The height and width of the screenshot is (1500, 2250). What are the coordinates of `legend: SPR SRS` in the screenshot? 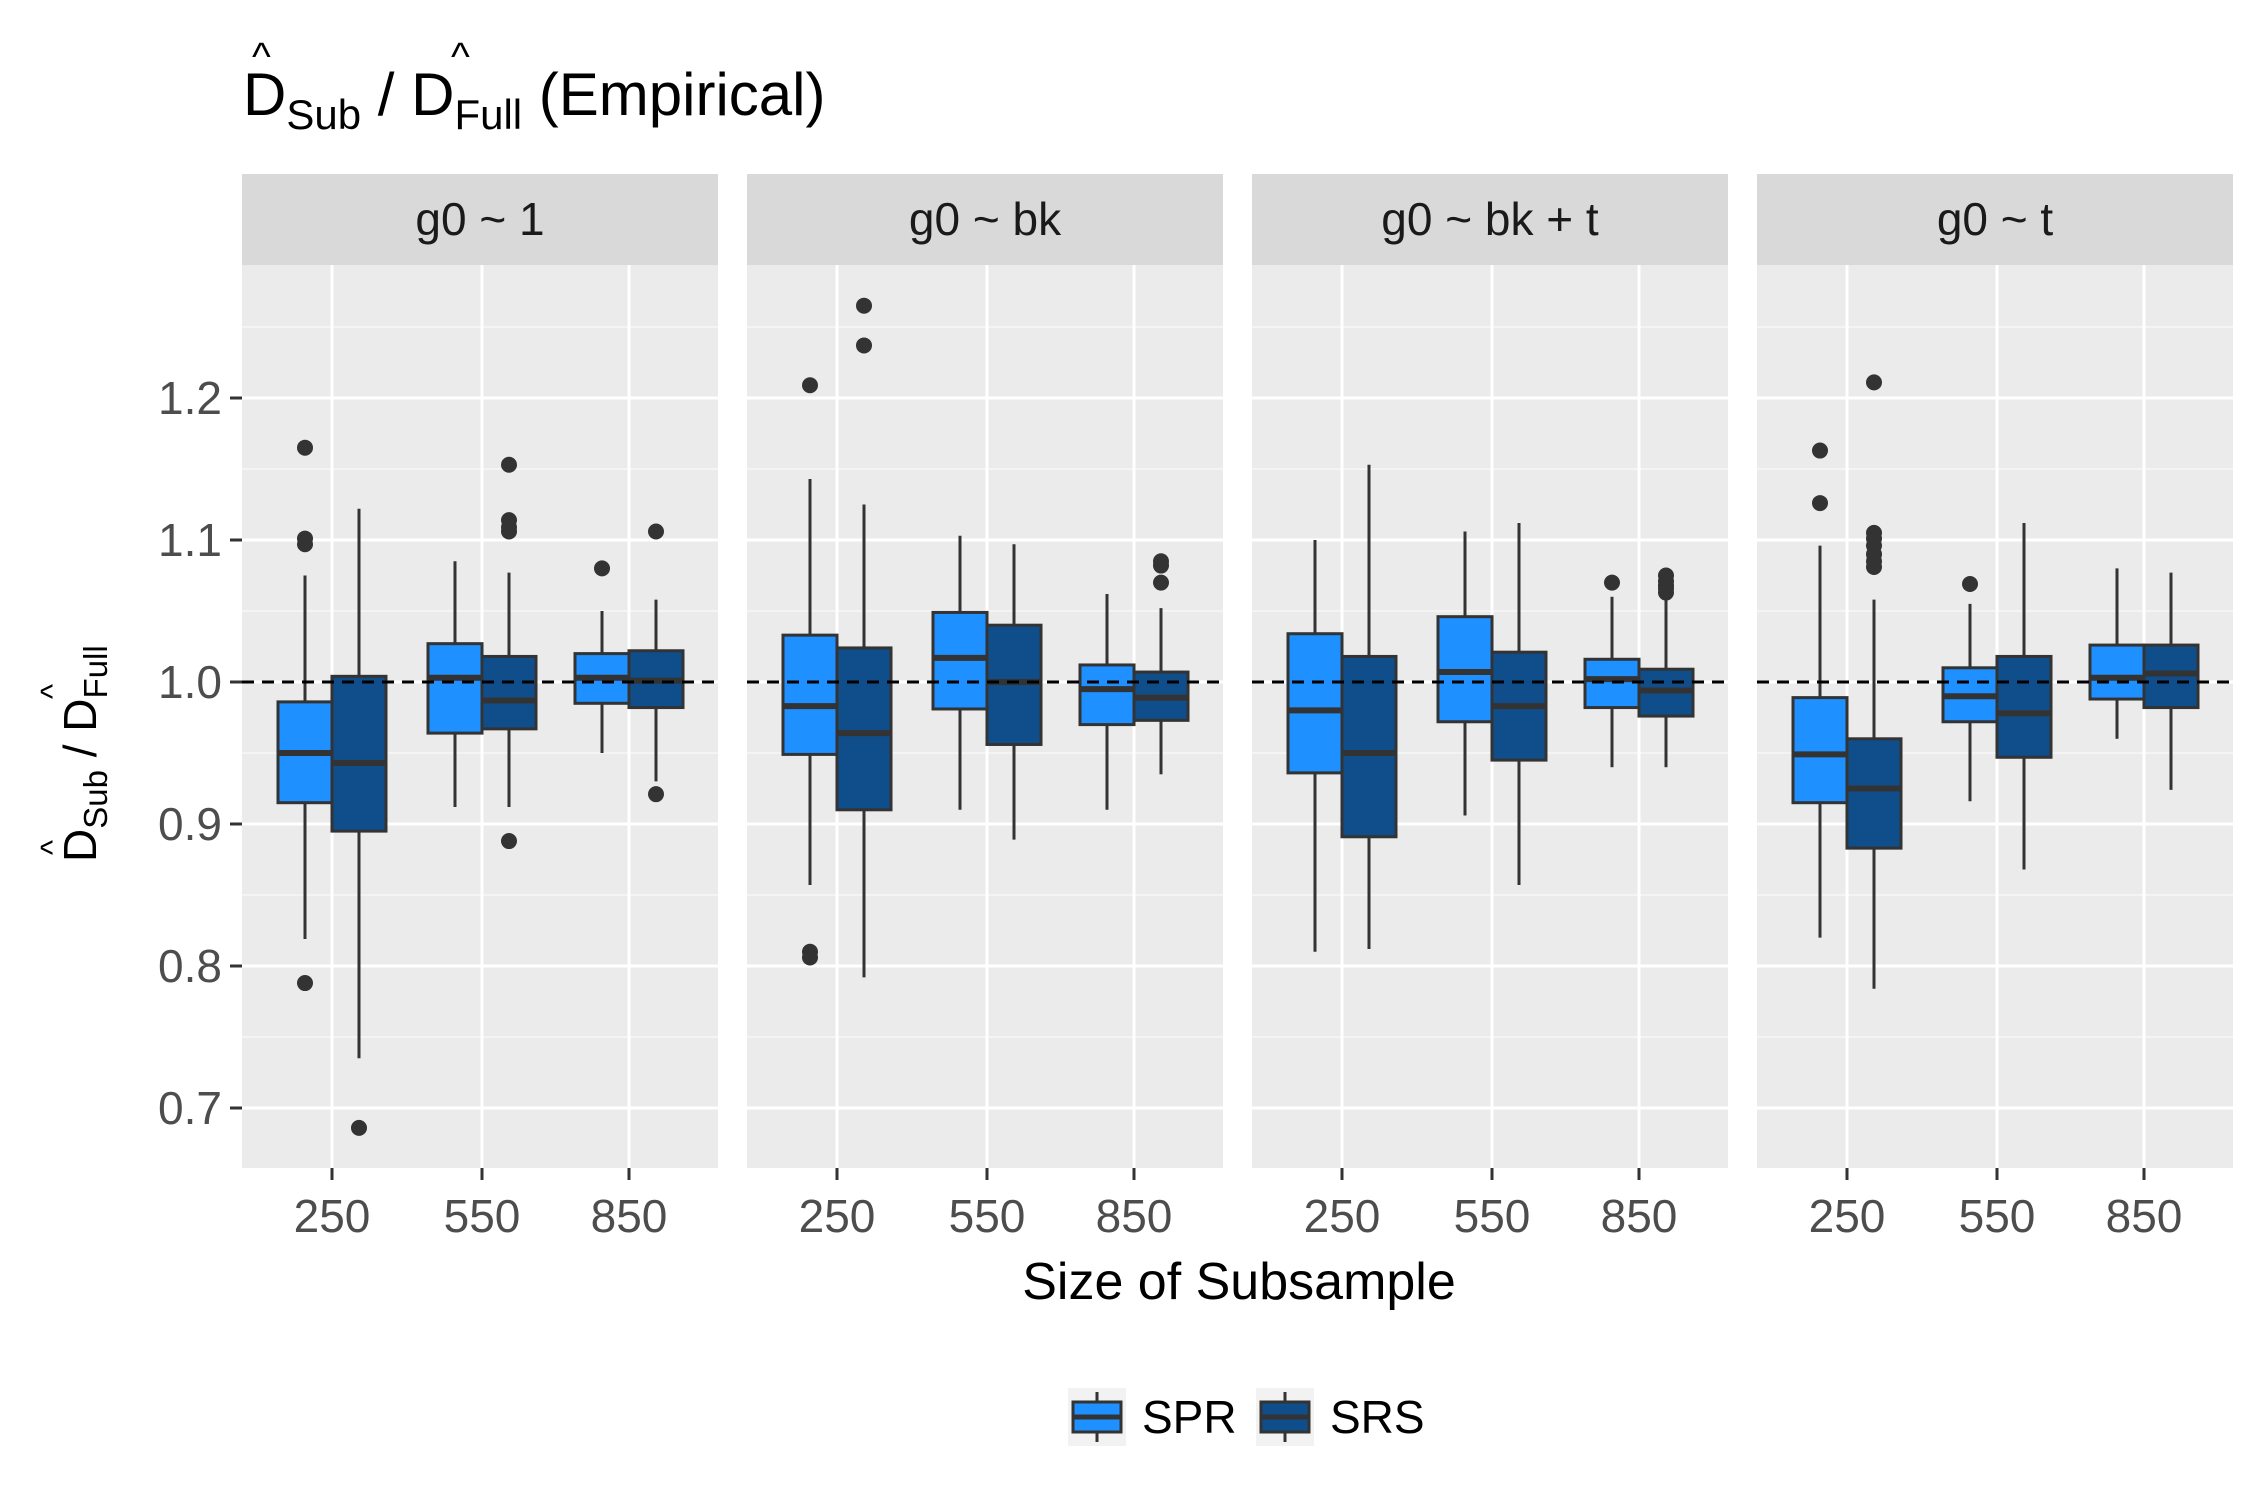 It's located at (1246, 1417).